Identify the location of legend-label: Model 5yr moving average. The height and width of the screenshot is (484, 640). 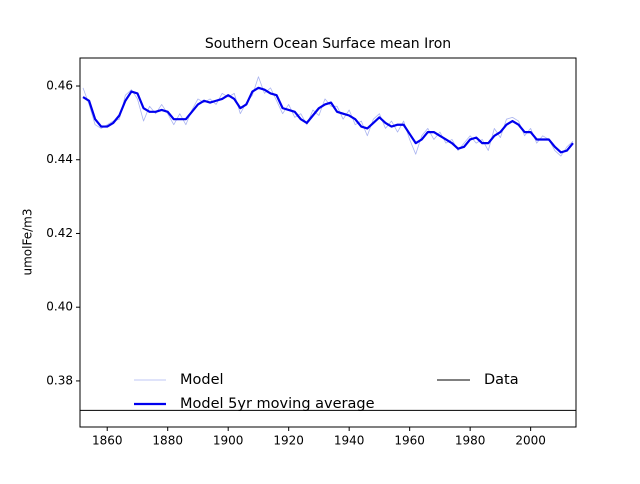
(277, 404).